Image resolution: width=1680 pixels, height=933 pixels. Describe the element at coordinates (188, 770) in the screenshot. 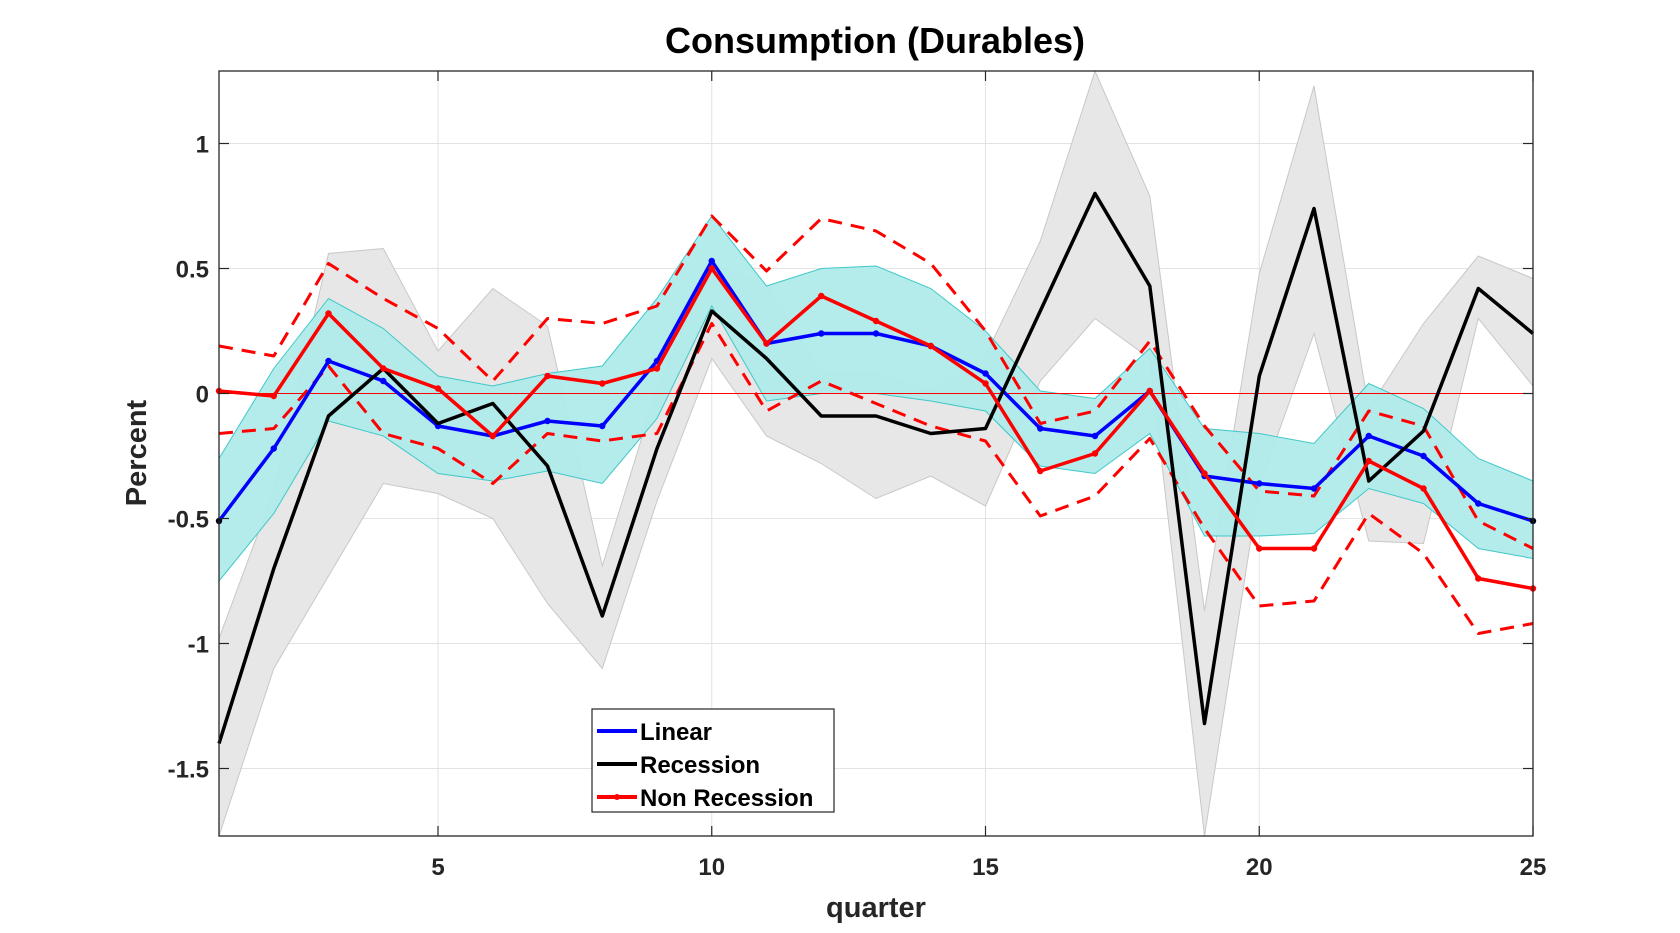

I see `y-tick-label: -1.5` at that location.